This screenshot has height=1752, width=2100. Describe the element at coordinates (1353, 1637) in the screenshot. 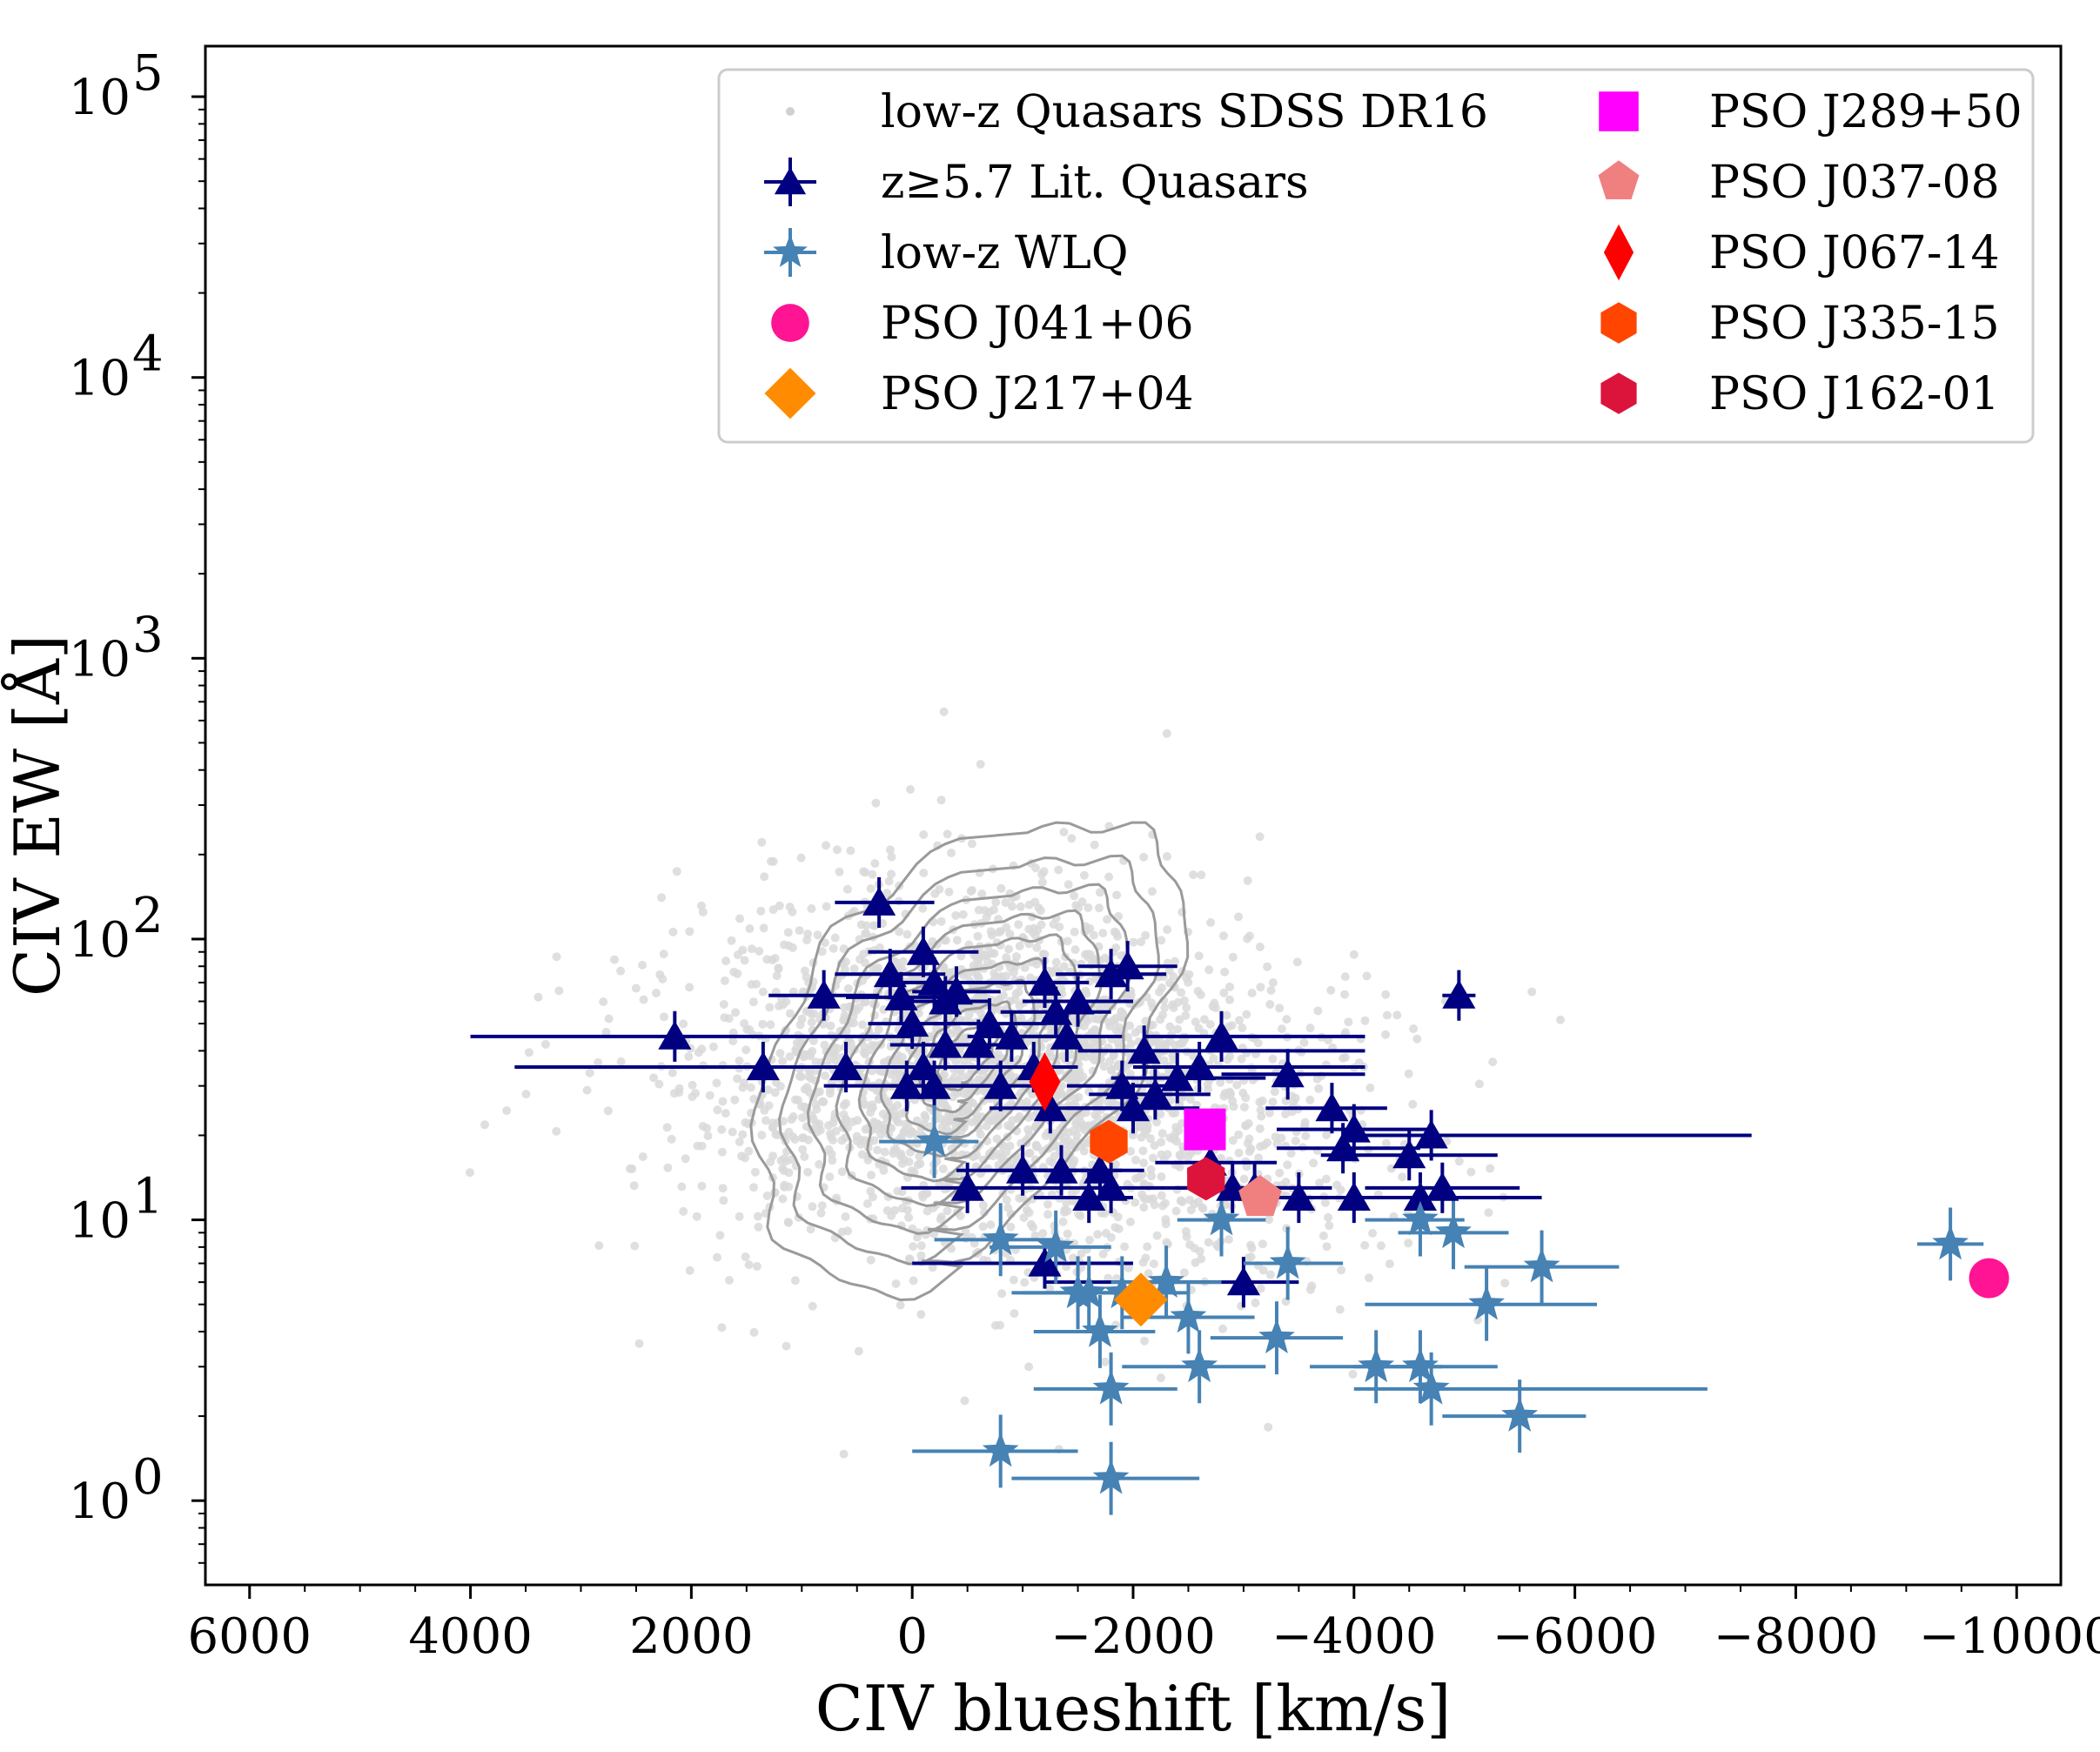

I see `x-tick-label: −4000` at that location.